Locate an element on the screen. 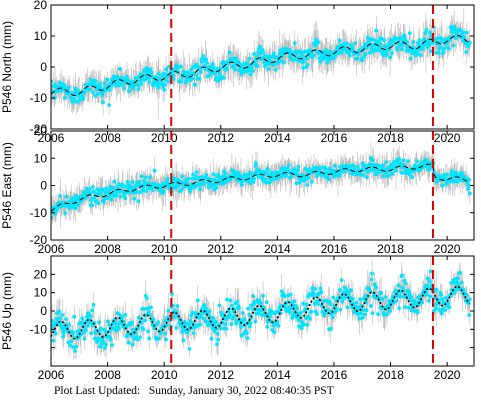 This screenshot has height=404, width=481. y-axis-label: P546 East (mm) is located at coordinates (7, 185).